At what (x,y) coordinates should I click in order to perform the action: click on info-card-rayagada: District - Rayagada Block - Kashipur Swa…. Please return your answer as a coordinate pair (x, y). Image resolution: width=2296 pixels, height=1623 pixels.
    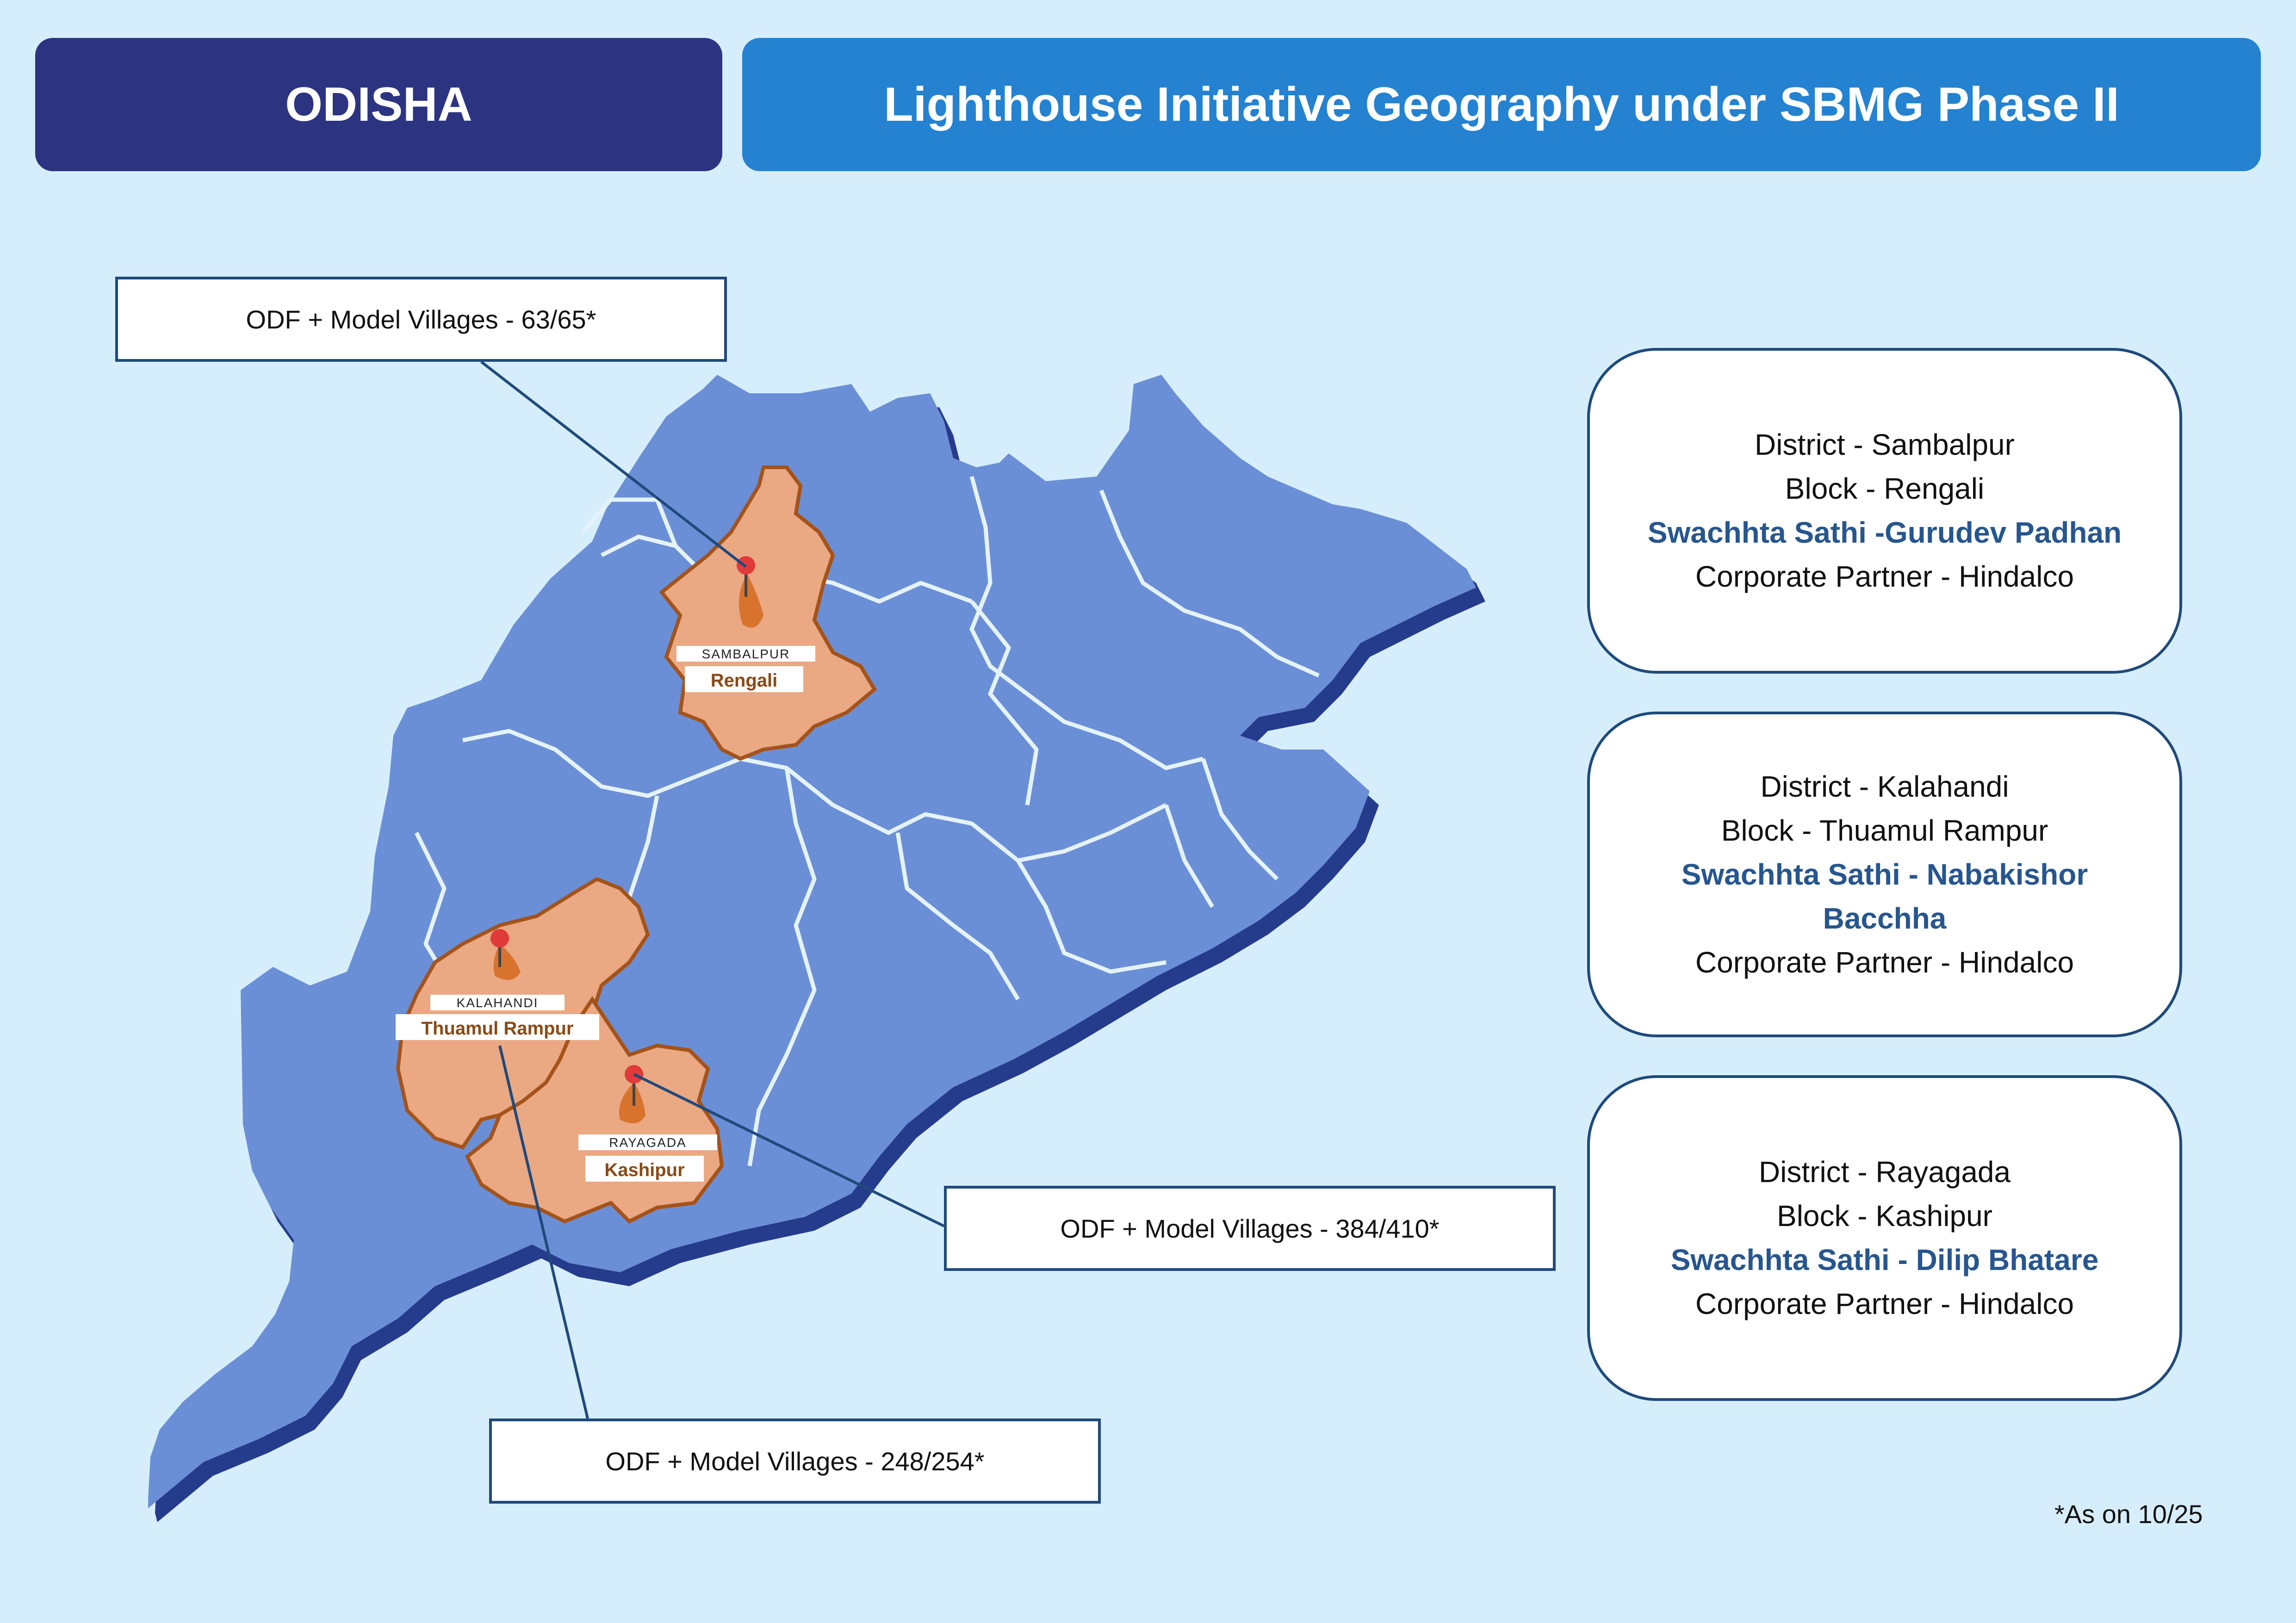
    Looking at the image, I should click on (1885, 1238).